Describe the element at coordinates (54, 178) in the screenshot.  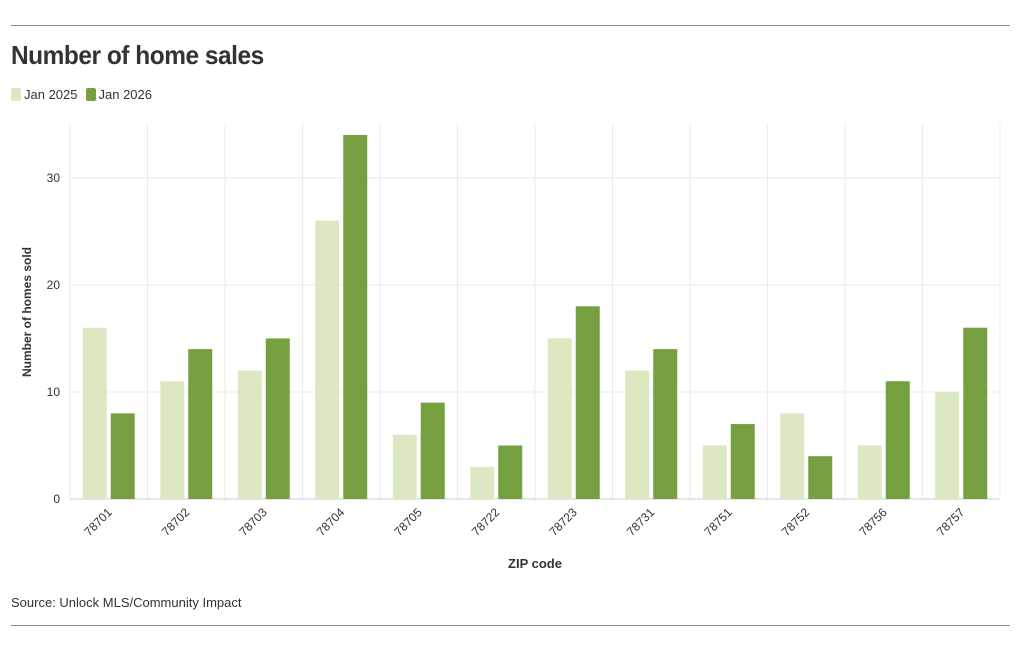
I see `y-tick-label: 30` at that location.